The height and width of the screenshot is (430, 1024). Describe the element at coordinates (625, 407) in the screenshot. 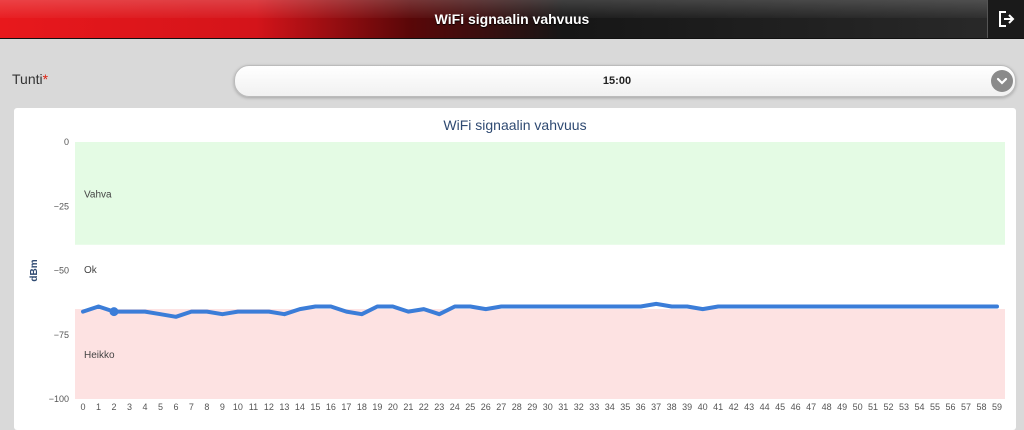

I see `x-tick-label: 35` at that location.